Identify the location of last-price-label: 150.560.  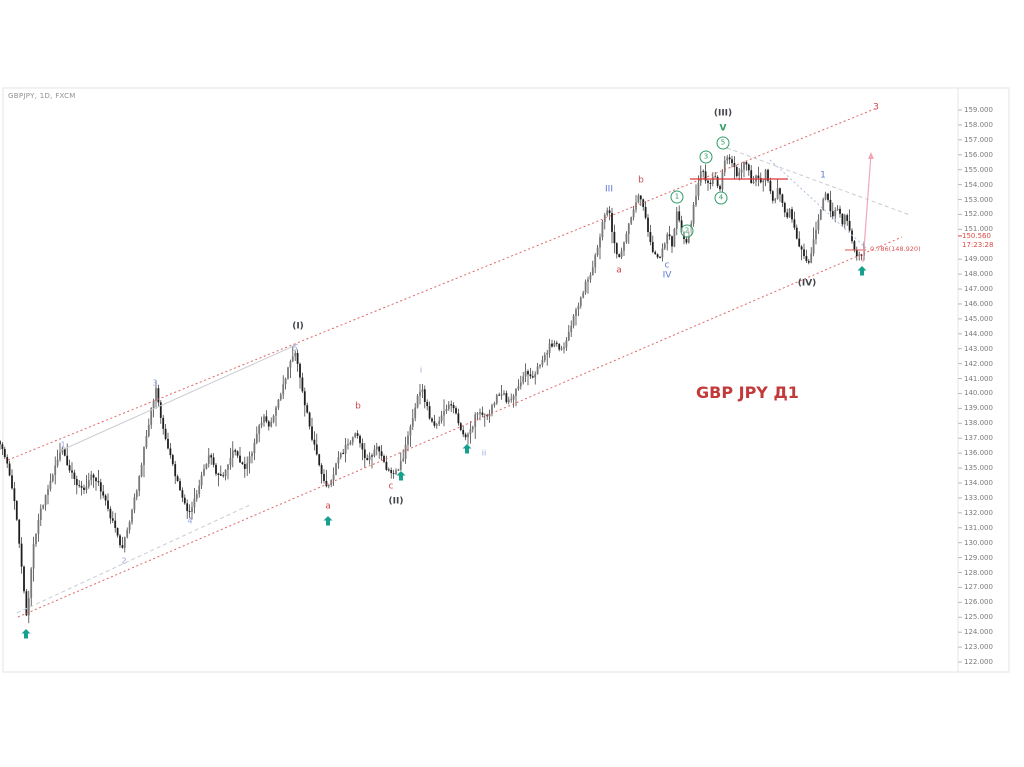
(976, 235).